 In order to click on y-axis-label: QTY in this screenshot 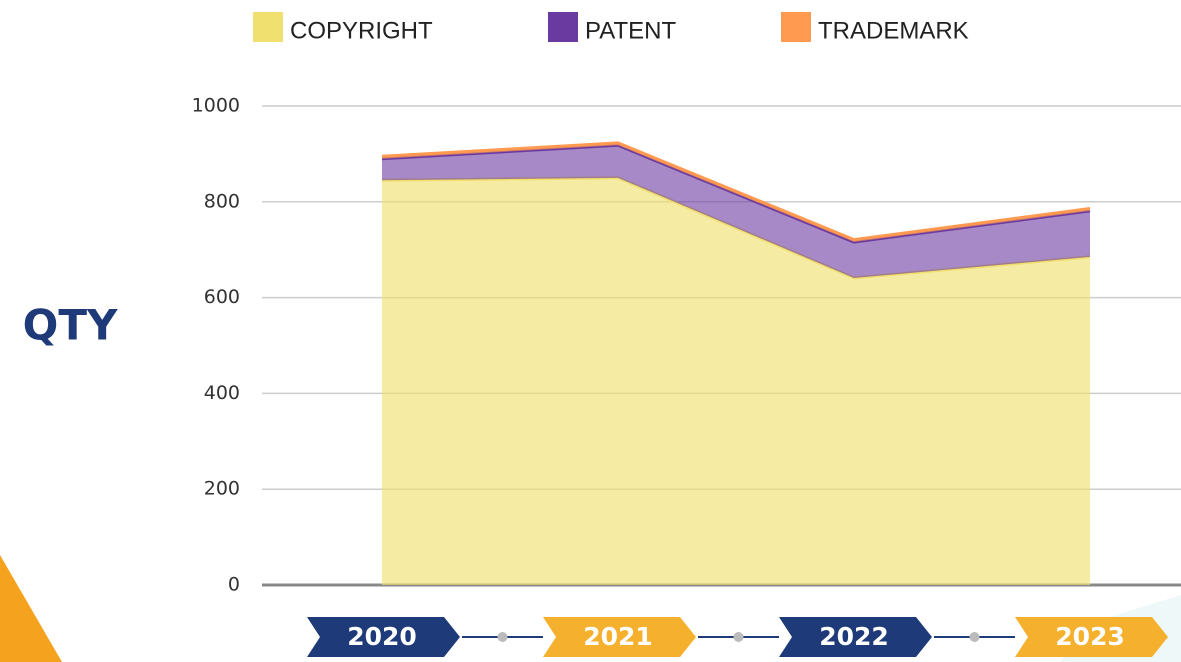, I will do `click(70, 325)`.